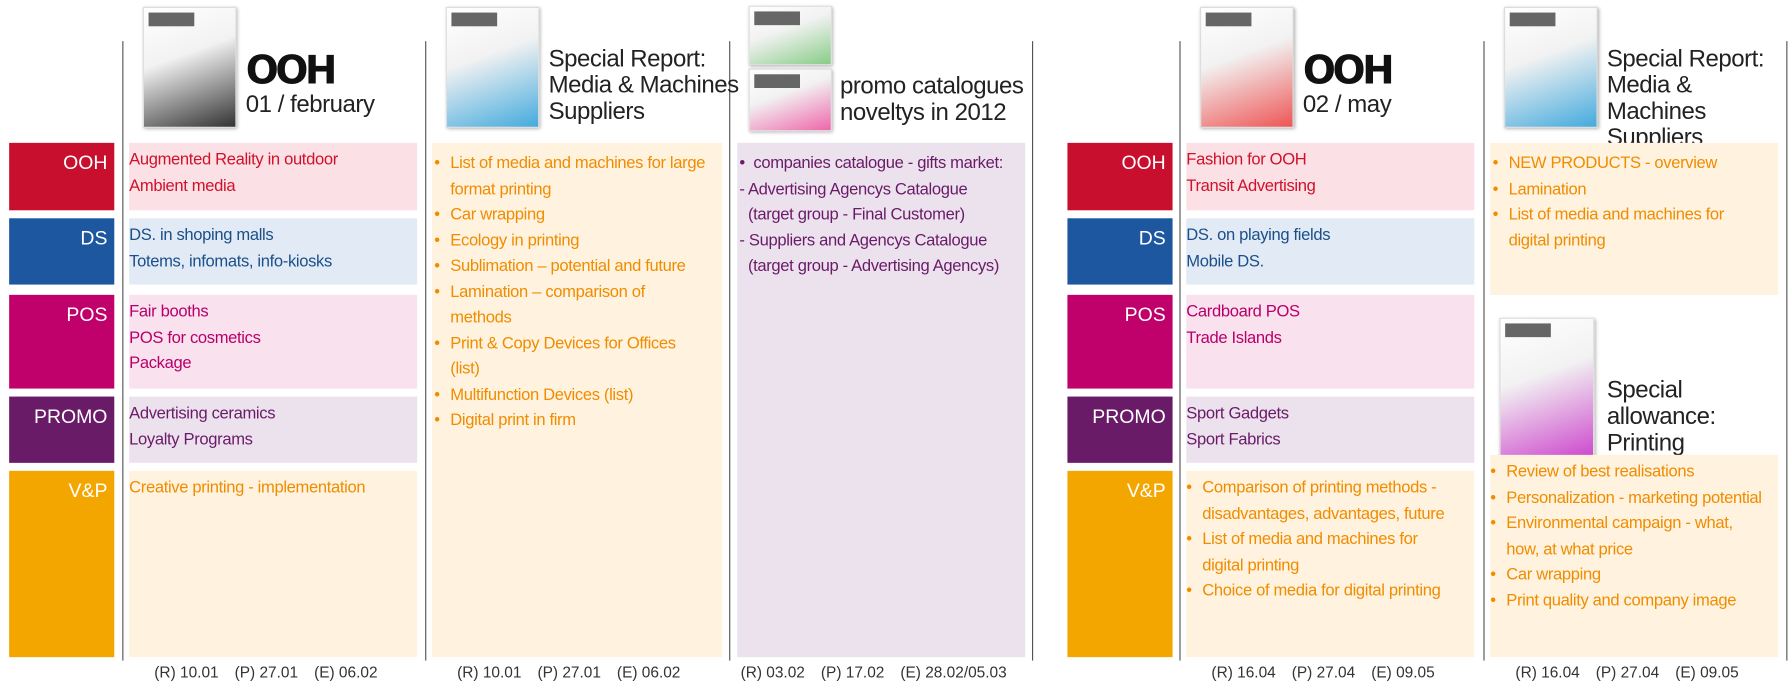 The height and width of the screenshot is (686, 1792). What do you see at coordinates (182, 185) in the screenshot?
I see `list-item: Ambient media` at bounding box center [182, 185].